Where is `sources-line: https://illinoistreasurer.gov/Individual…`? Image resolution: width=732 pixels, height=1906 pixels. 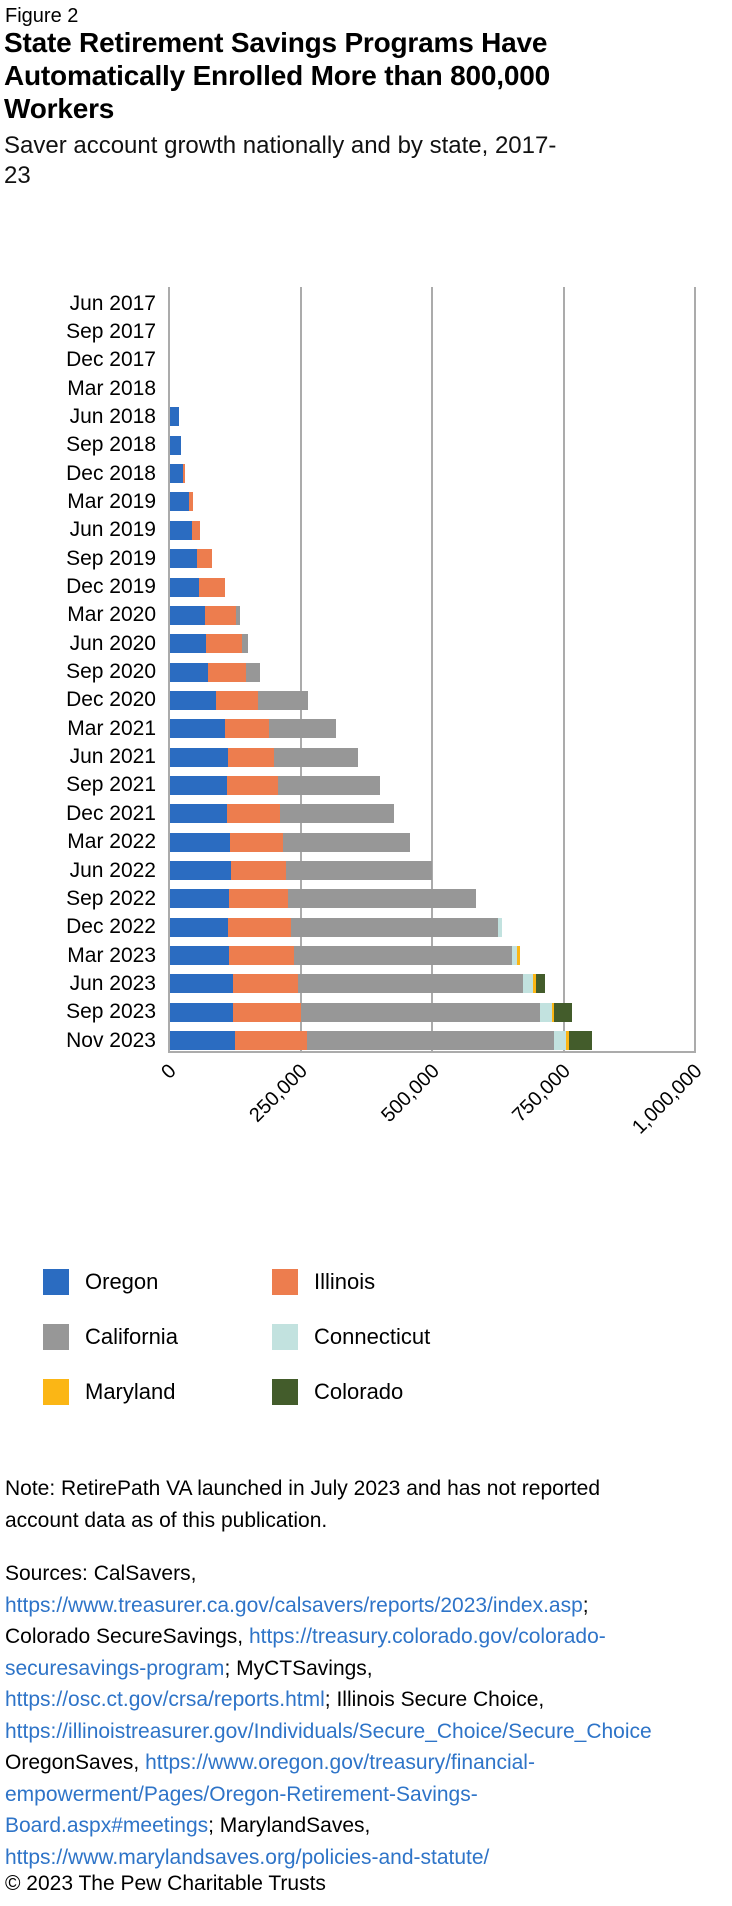 sources-line: https://illinoistreasurer.gov/Individual… is located at coordinates (368, 1732).